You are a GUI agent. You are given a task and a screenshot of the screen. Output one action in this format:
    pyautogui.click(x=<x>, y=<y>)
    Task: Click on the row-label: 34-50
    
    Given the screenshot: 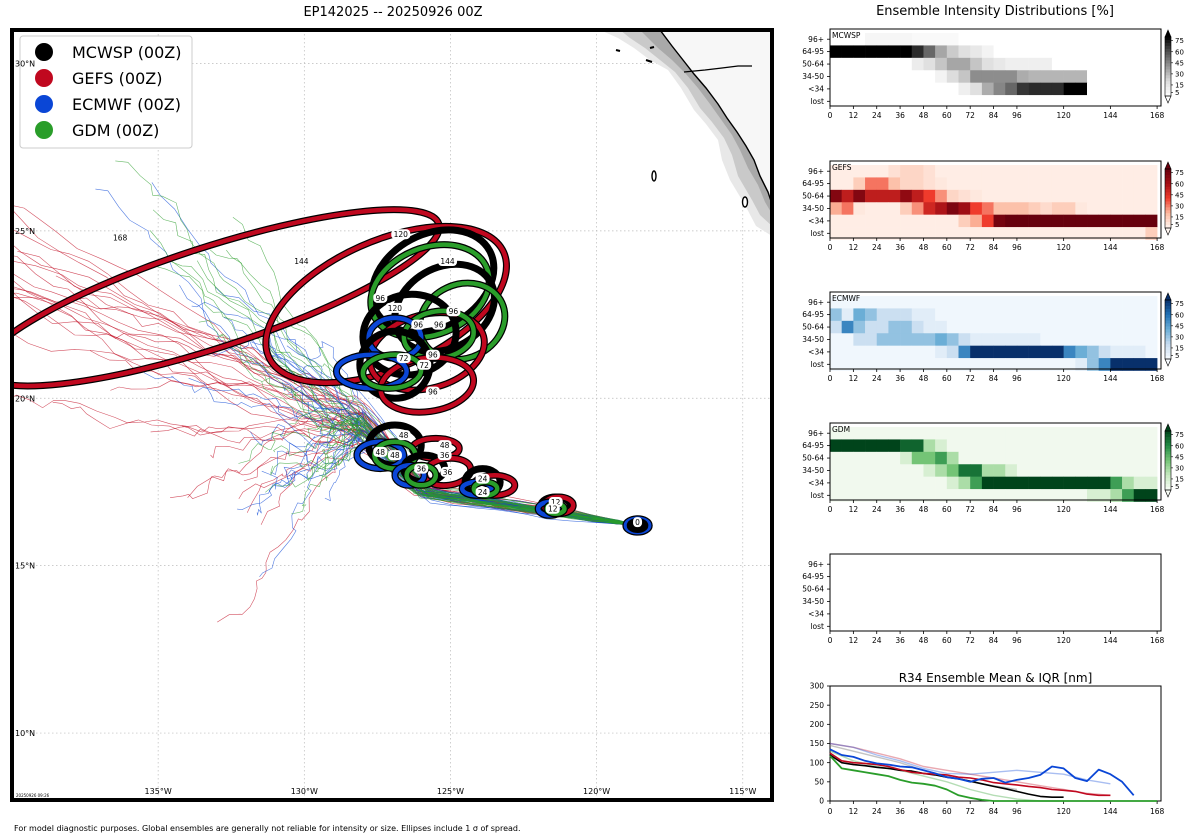 What is the action you would take?
    pyautogui.click(x=813, y=76)
    